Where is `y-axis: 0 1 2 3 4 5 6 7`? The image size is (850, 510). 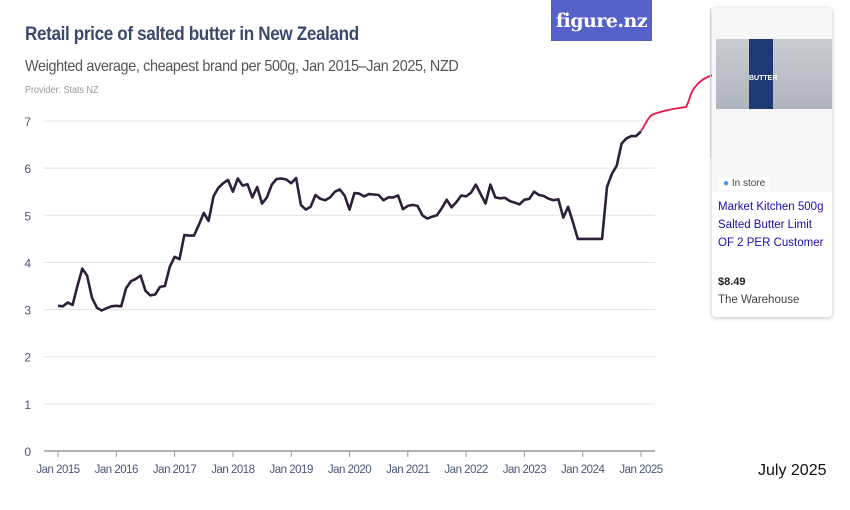 y-axis: 0 1 2 3 4 5 6 7 is located at coordinates (27, 287).